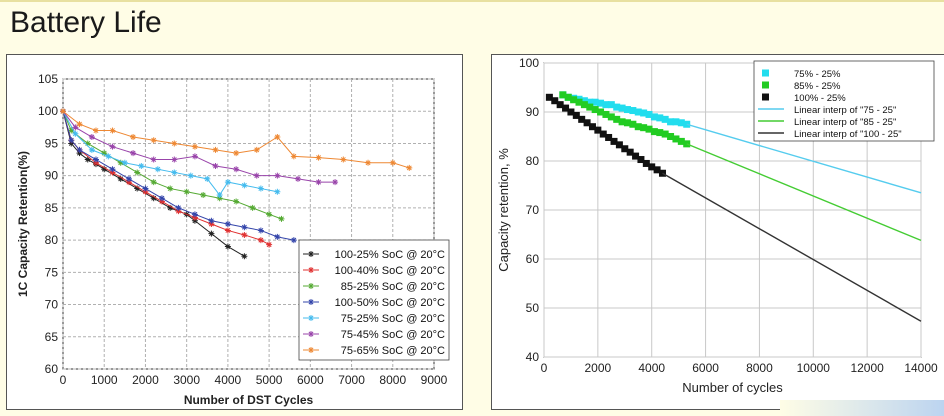 This screenshot has height=416, width=944. Describe the element at coordinates (759, 368) in the screenshot. I see `chart2-x-tick-label: 8000` at that location.